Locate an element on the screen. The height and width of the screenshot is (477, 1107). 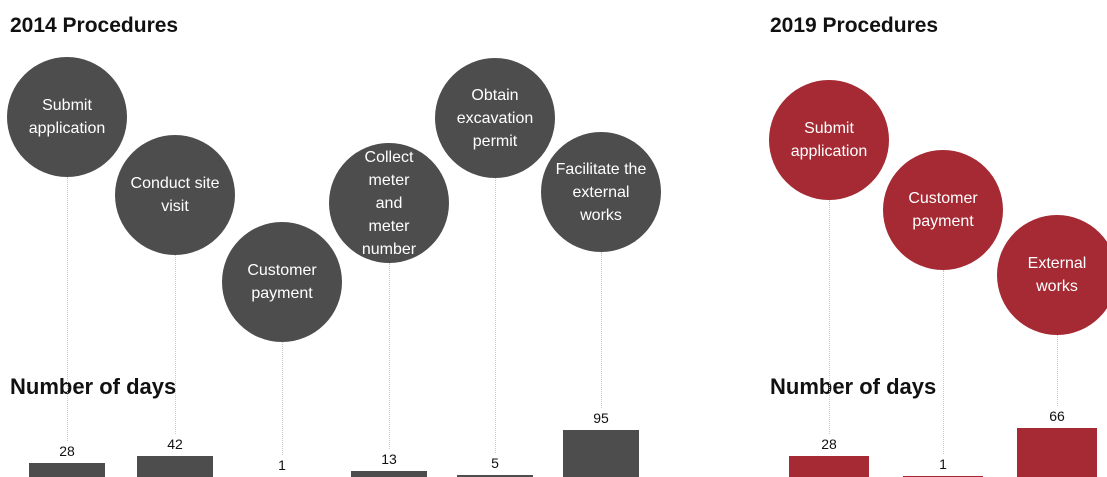
procedure-step: Conduct site visit is located at coordinates (175, 195).